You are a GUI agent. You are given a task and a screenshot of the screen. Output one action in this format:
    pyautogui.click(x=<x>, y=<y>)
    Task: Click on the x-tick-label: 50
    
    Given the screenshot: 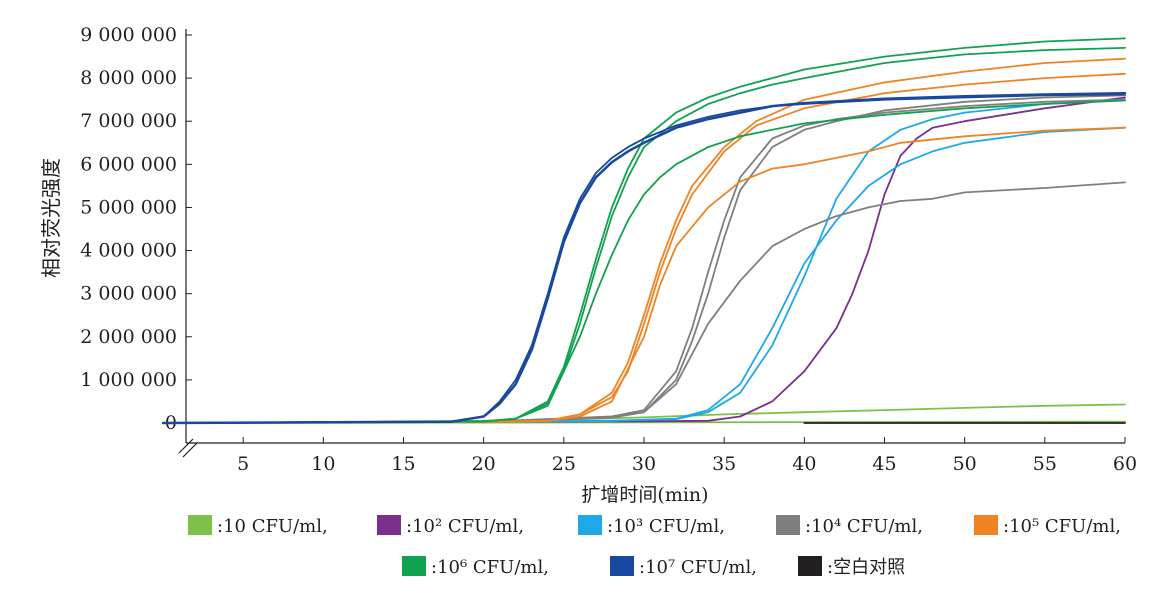 What is the action you would take?
    pyautogui.click(x=965, y=464)
    